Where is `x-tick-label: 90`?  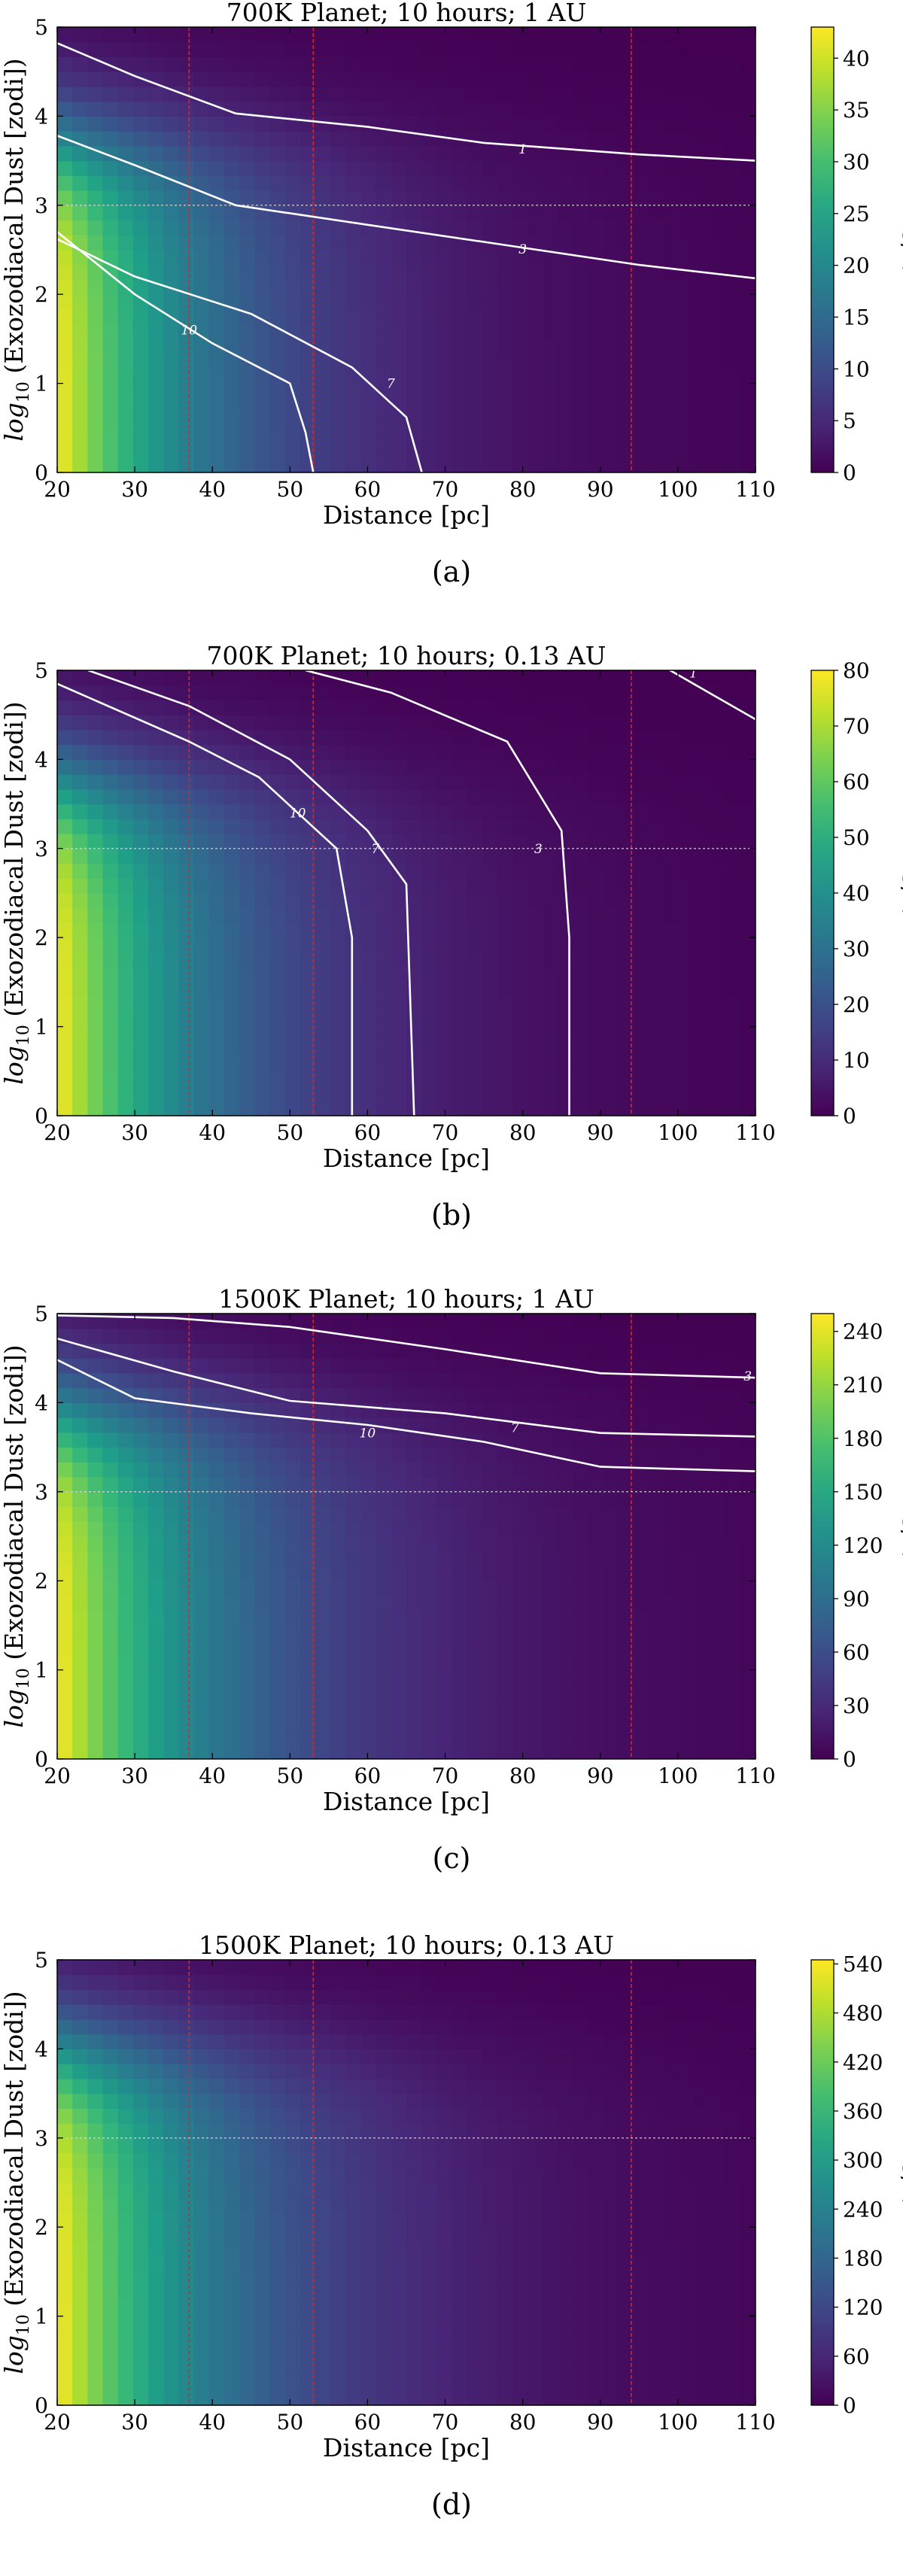 x-tick-label: 90 is located at coordinates (600, 1132).